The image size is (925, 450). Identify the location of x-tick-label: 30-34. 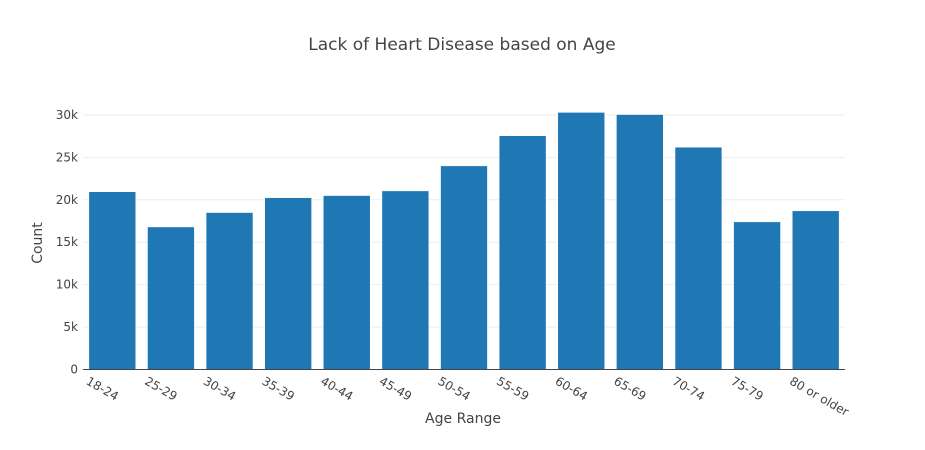
(219, 389).